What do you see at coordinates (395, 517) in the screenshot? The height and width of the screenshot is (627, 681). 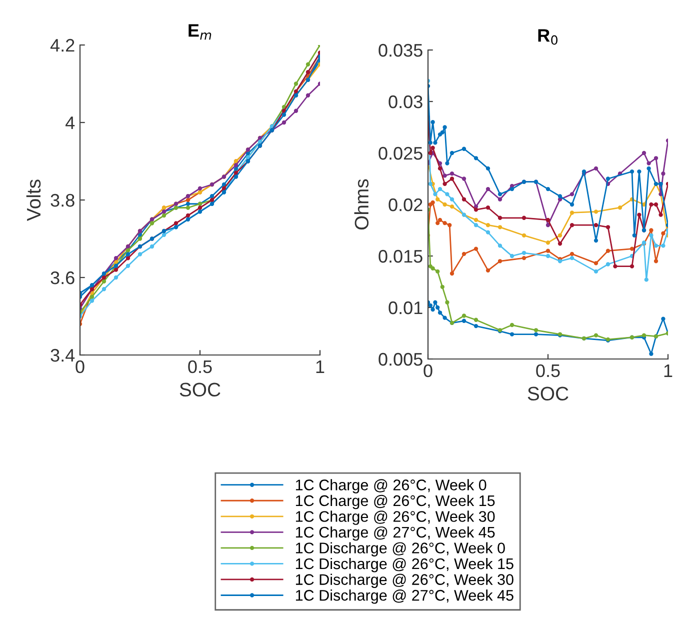 I see `legend-label: 1C Charge @ 26°C, Week 30` at bounding box center [395, 517].